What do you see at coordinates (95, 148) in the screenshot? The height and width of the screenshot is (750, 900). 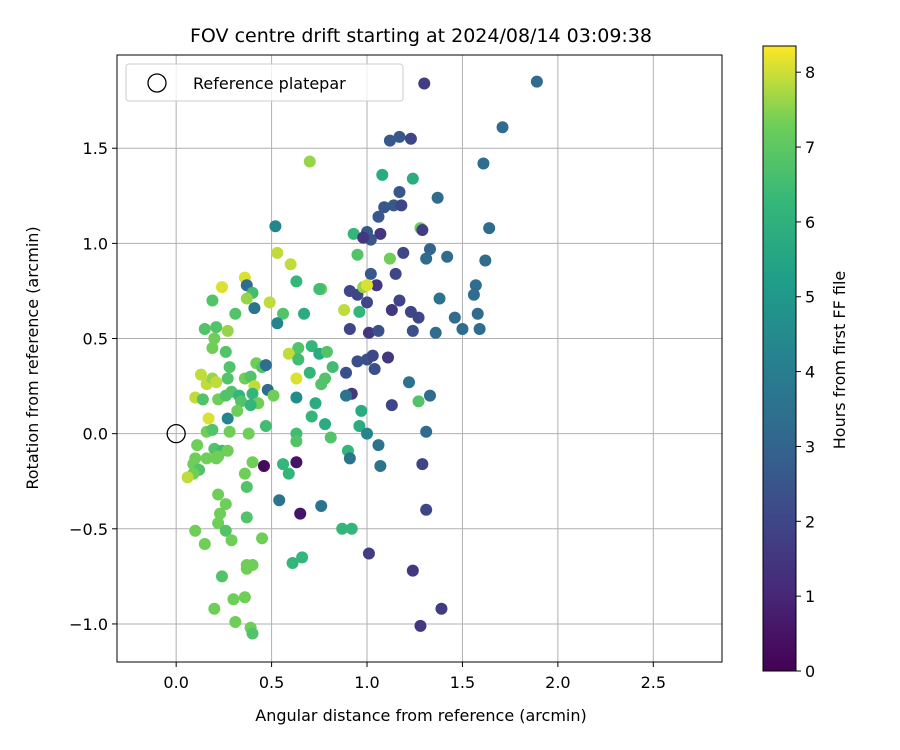 I see `y-tick-label: 1.5` at bounding box center [95, 148].